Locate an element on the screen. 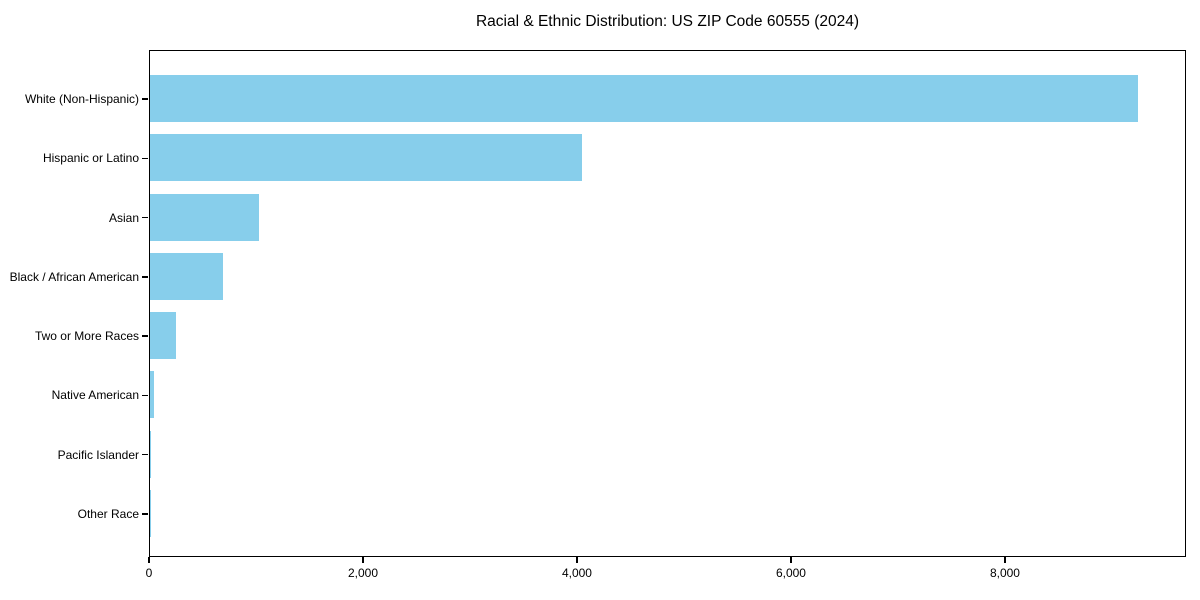 The image size is (1200, 600). x-tick-label: 8,000 is located at coordinates (1004, 573).